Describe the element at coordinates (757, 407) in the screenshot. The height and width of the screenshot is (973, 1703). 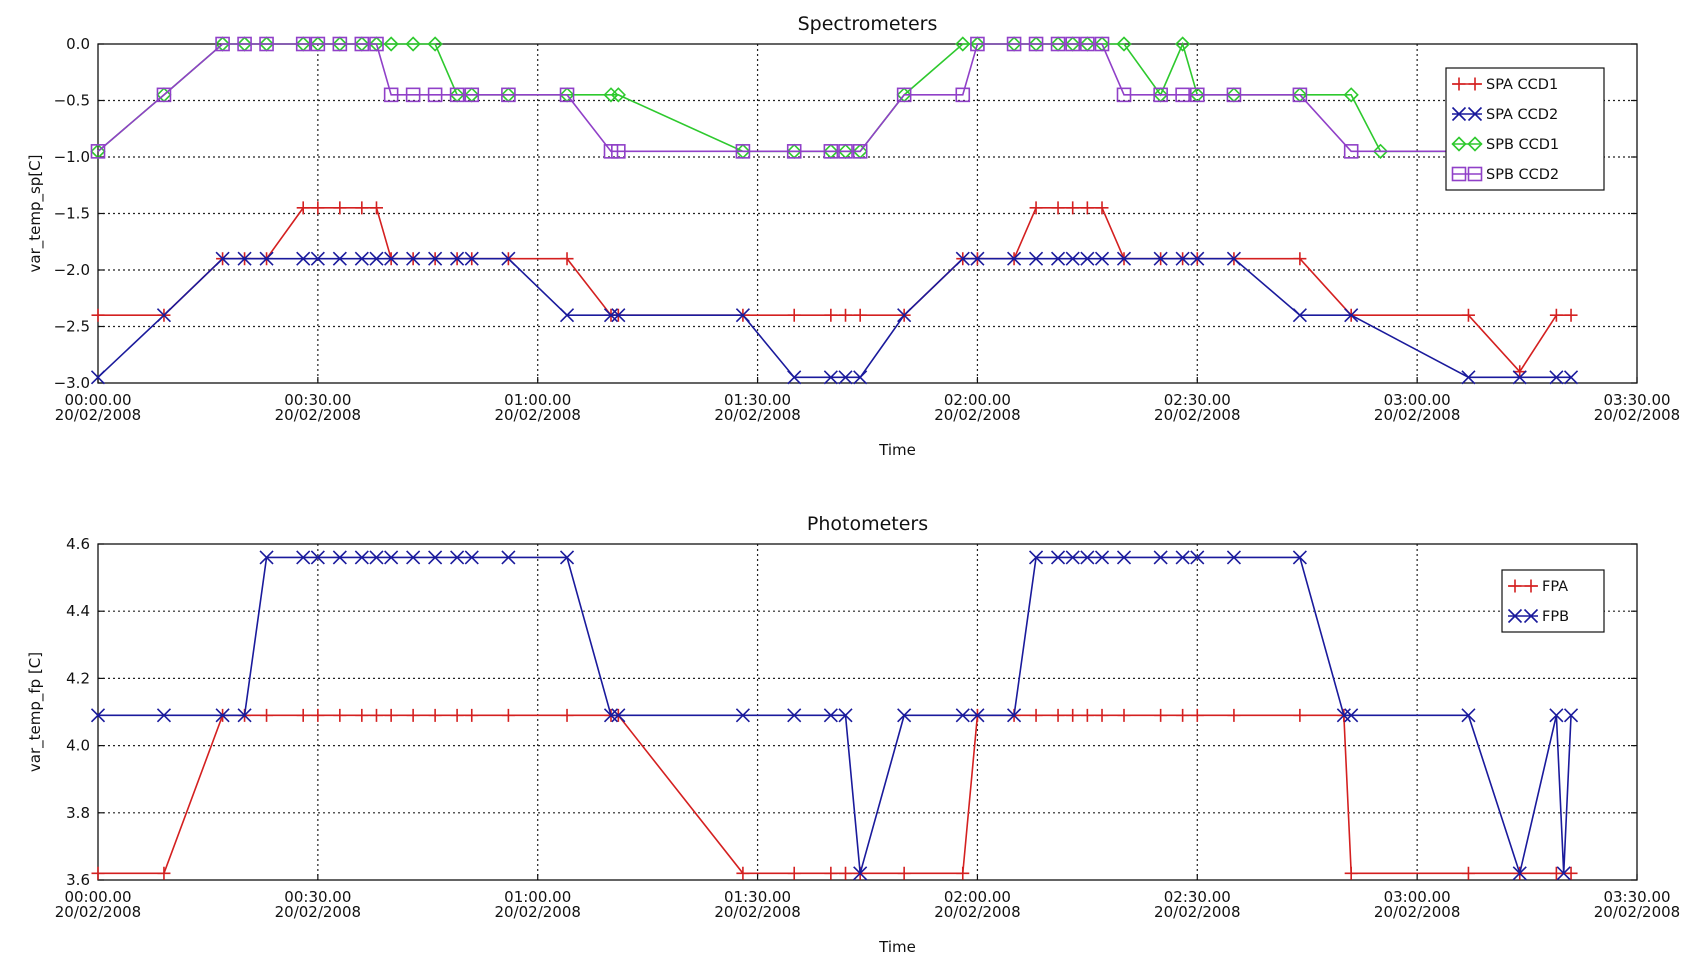
I see `x-tick-label: 01:30.00 20/02/2008` at that location.